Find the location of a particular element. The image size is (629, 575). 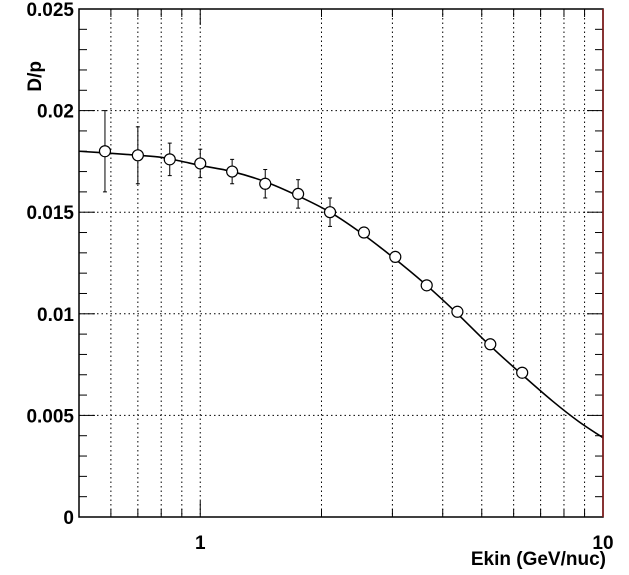

y-axis-title: D/p is located at coordinates (35, 76).